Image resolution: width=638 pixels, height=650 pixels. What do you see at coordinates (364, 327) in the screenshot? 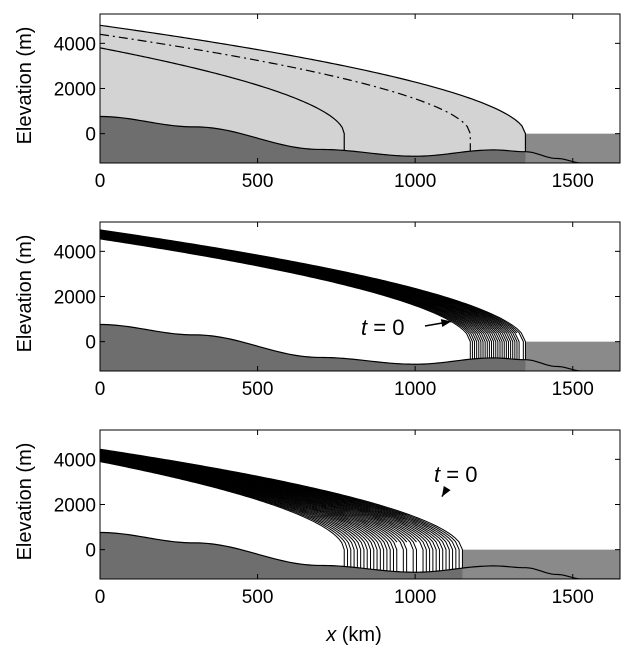
I see `annotation-var-middle: t` at bounding box center [364, 327].